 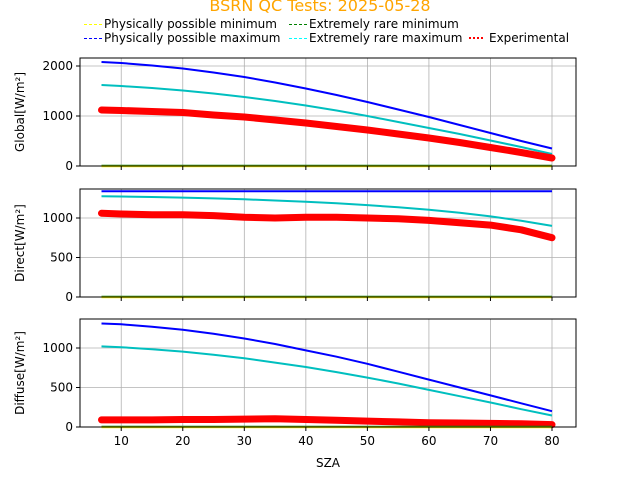 I want to click on legend-swatch-green-dashed, so click(x=298, y=24).